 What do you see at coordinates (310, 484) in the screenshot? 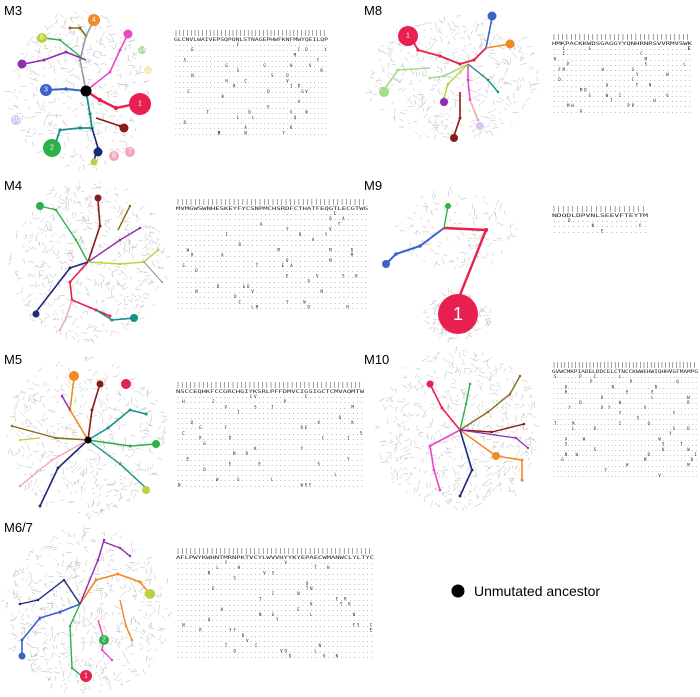
I see `mutation-residue: F` at bounding box center [310, 484].